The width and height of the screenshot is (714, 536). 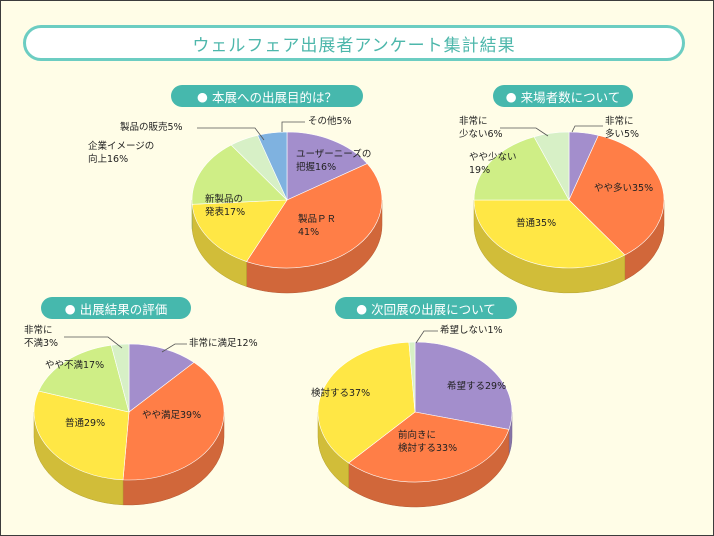 What do you see at coordinates (108, 159) in the screenshot?
I see `slice-label-line: 向上16%` at bounding box center [108, 159].